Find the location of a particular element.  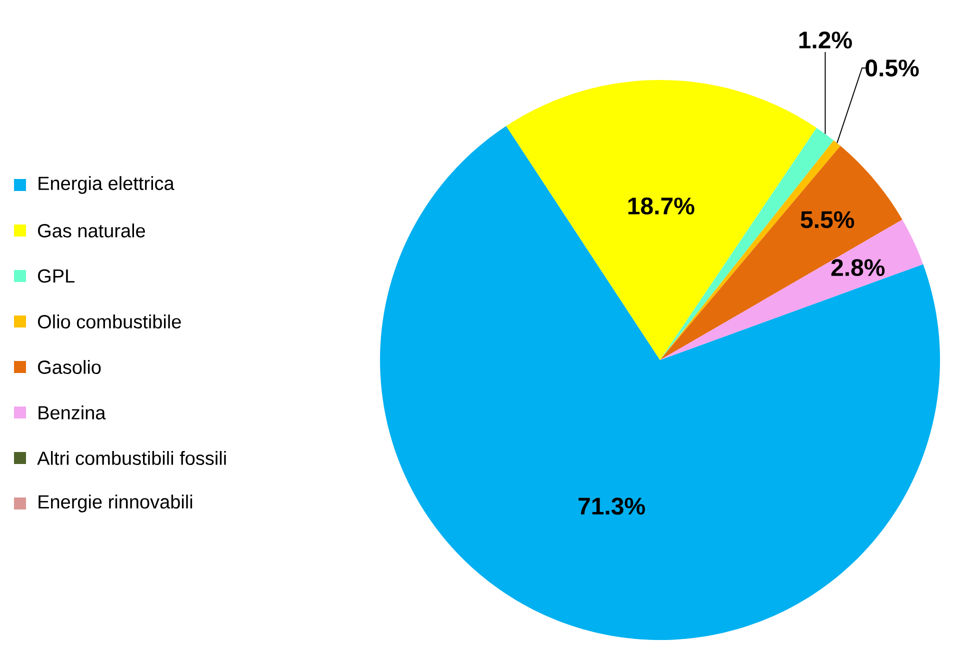

data-label: 0.5% is located at coordinates (892, 68).